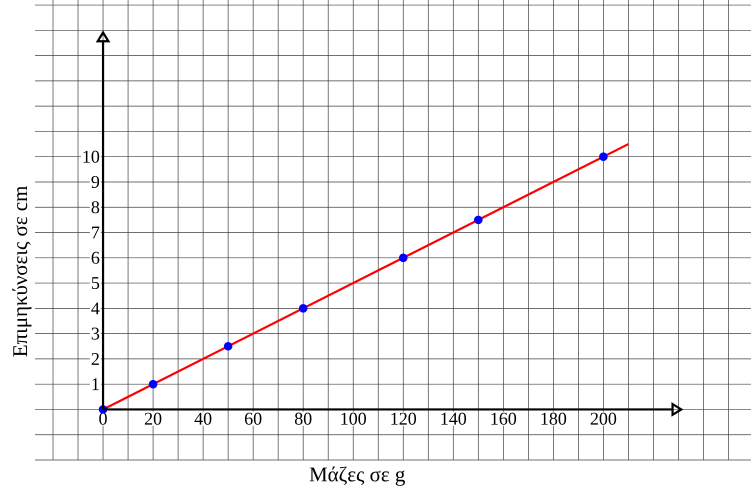 This screenshot has height=499, width=751. What do you see at coordinates (95, 384) in the screenshot?
I see `y-tick-label: 1` at bounding box center [95, 384].